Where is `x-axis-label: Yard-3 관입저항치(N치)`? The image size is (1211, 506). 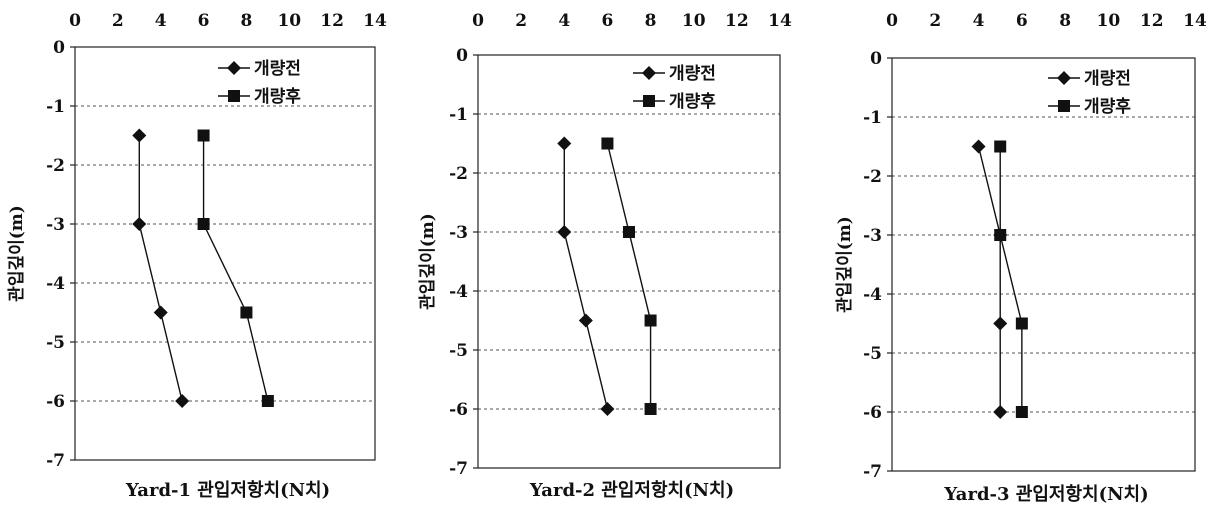
x-axis-label: Yard-3 관입저항치(N치) is located at coordinates (1045, 494).